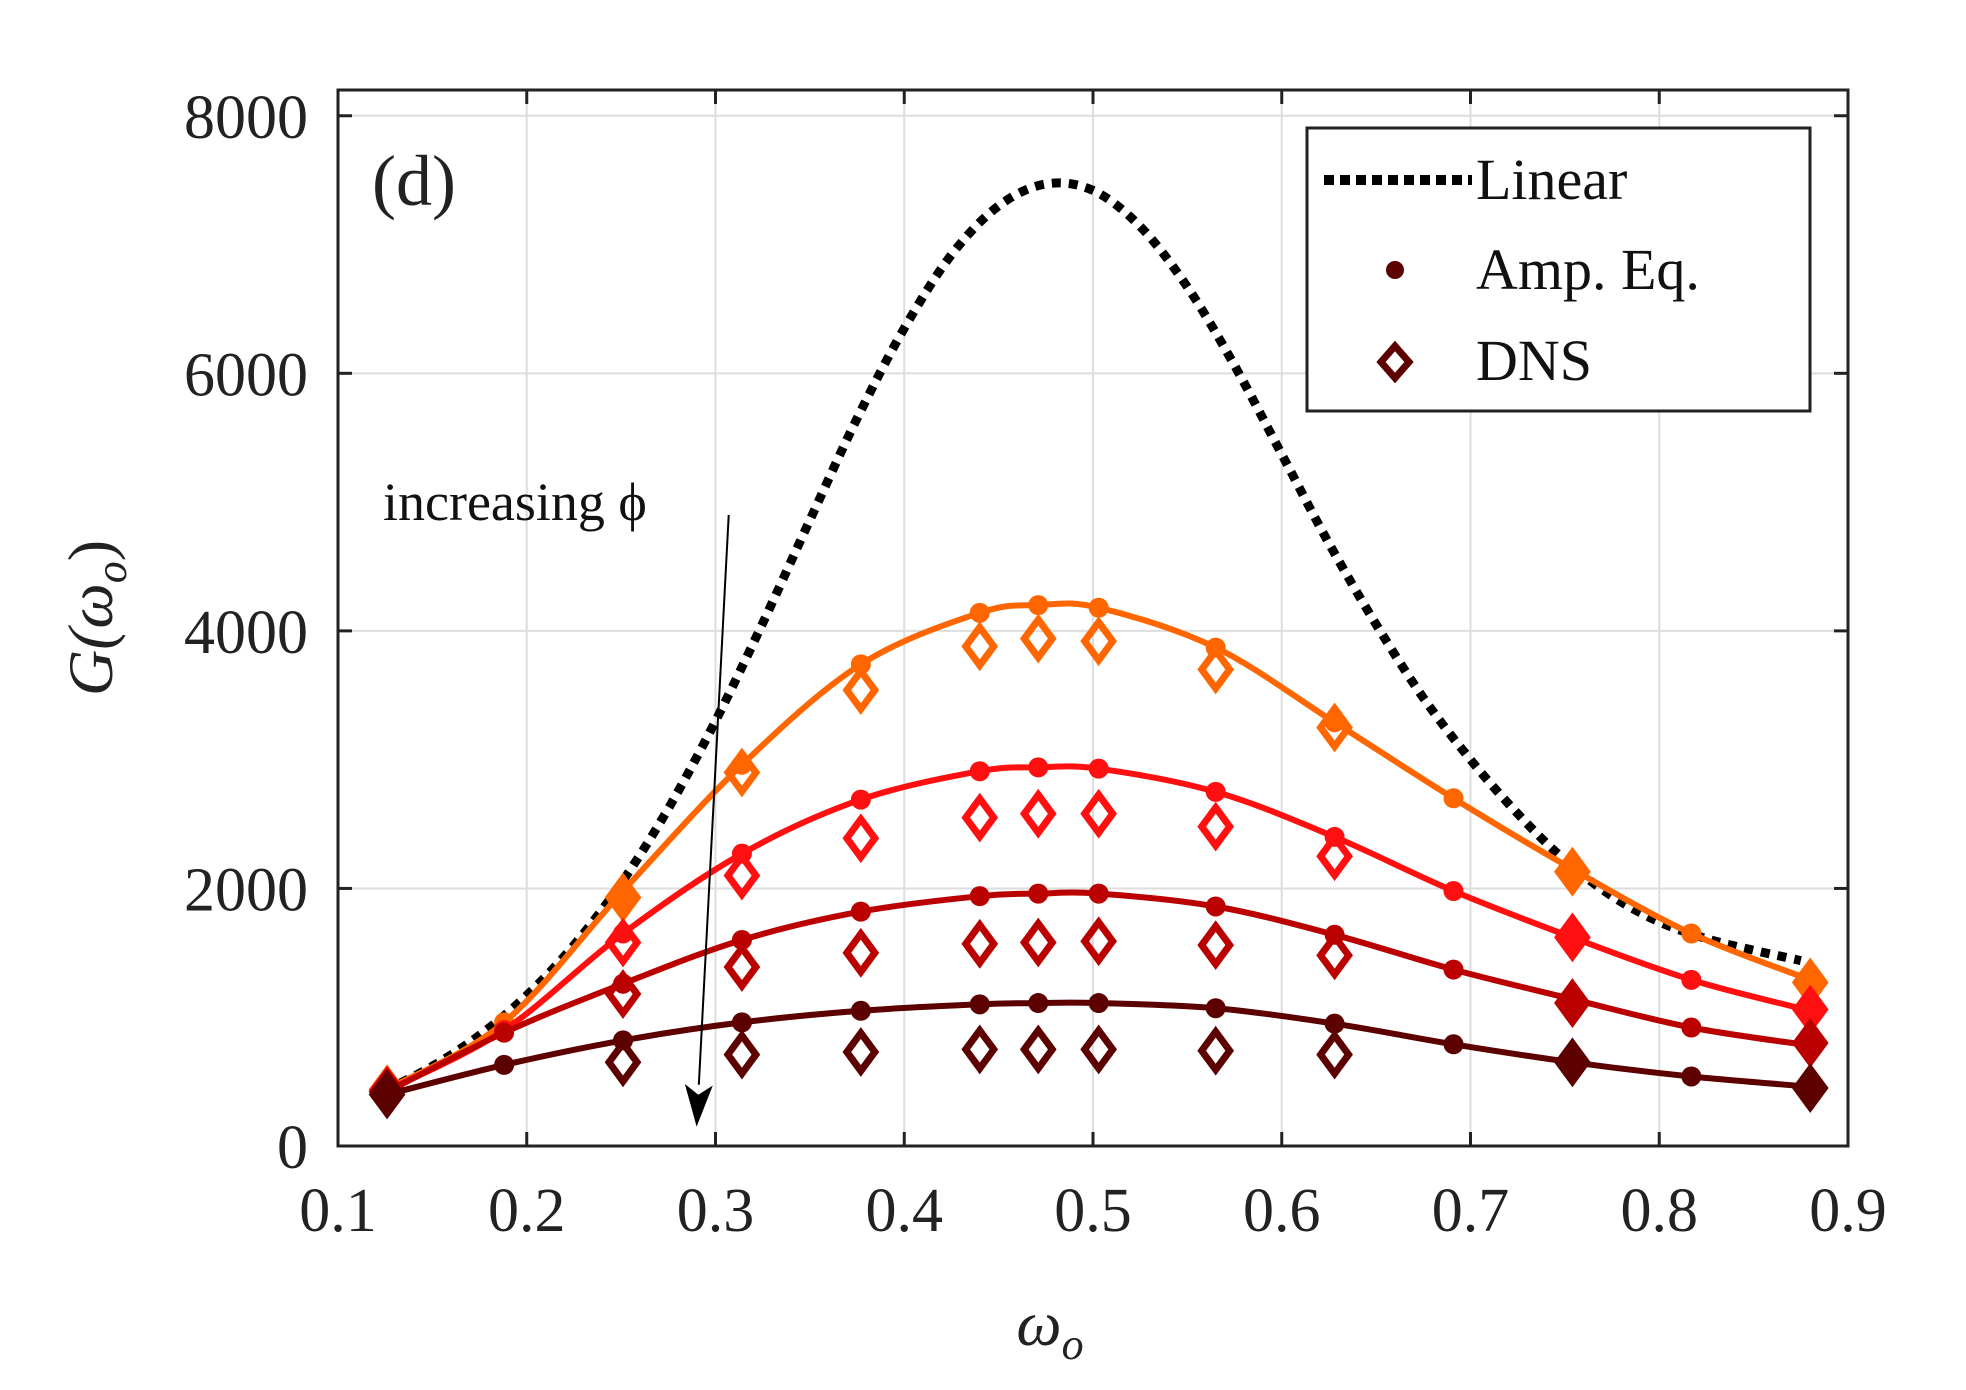  Describe the element at coordinates (716, 1211) in the screenshot. I see `x-tick-label: 0.3` at that location.